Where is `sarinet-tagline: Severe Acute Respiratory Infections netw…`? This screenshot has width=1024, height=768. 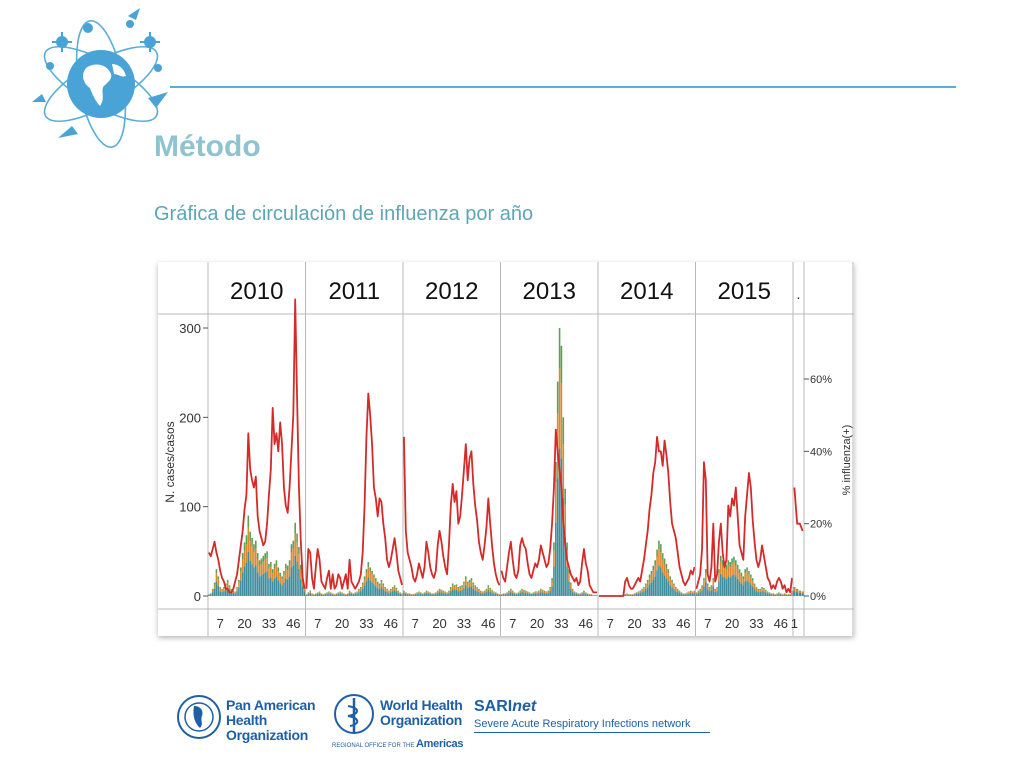 sarinet-tagline: Severe Acute Respiratory Infections netw… is located at coordinates (582, 724).